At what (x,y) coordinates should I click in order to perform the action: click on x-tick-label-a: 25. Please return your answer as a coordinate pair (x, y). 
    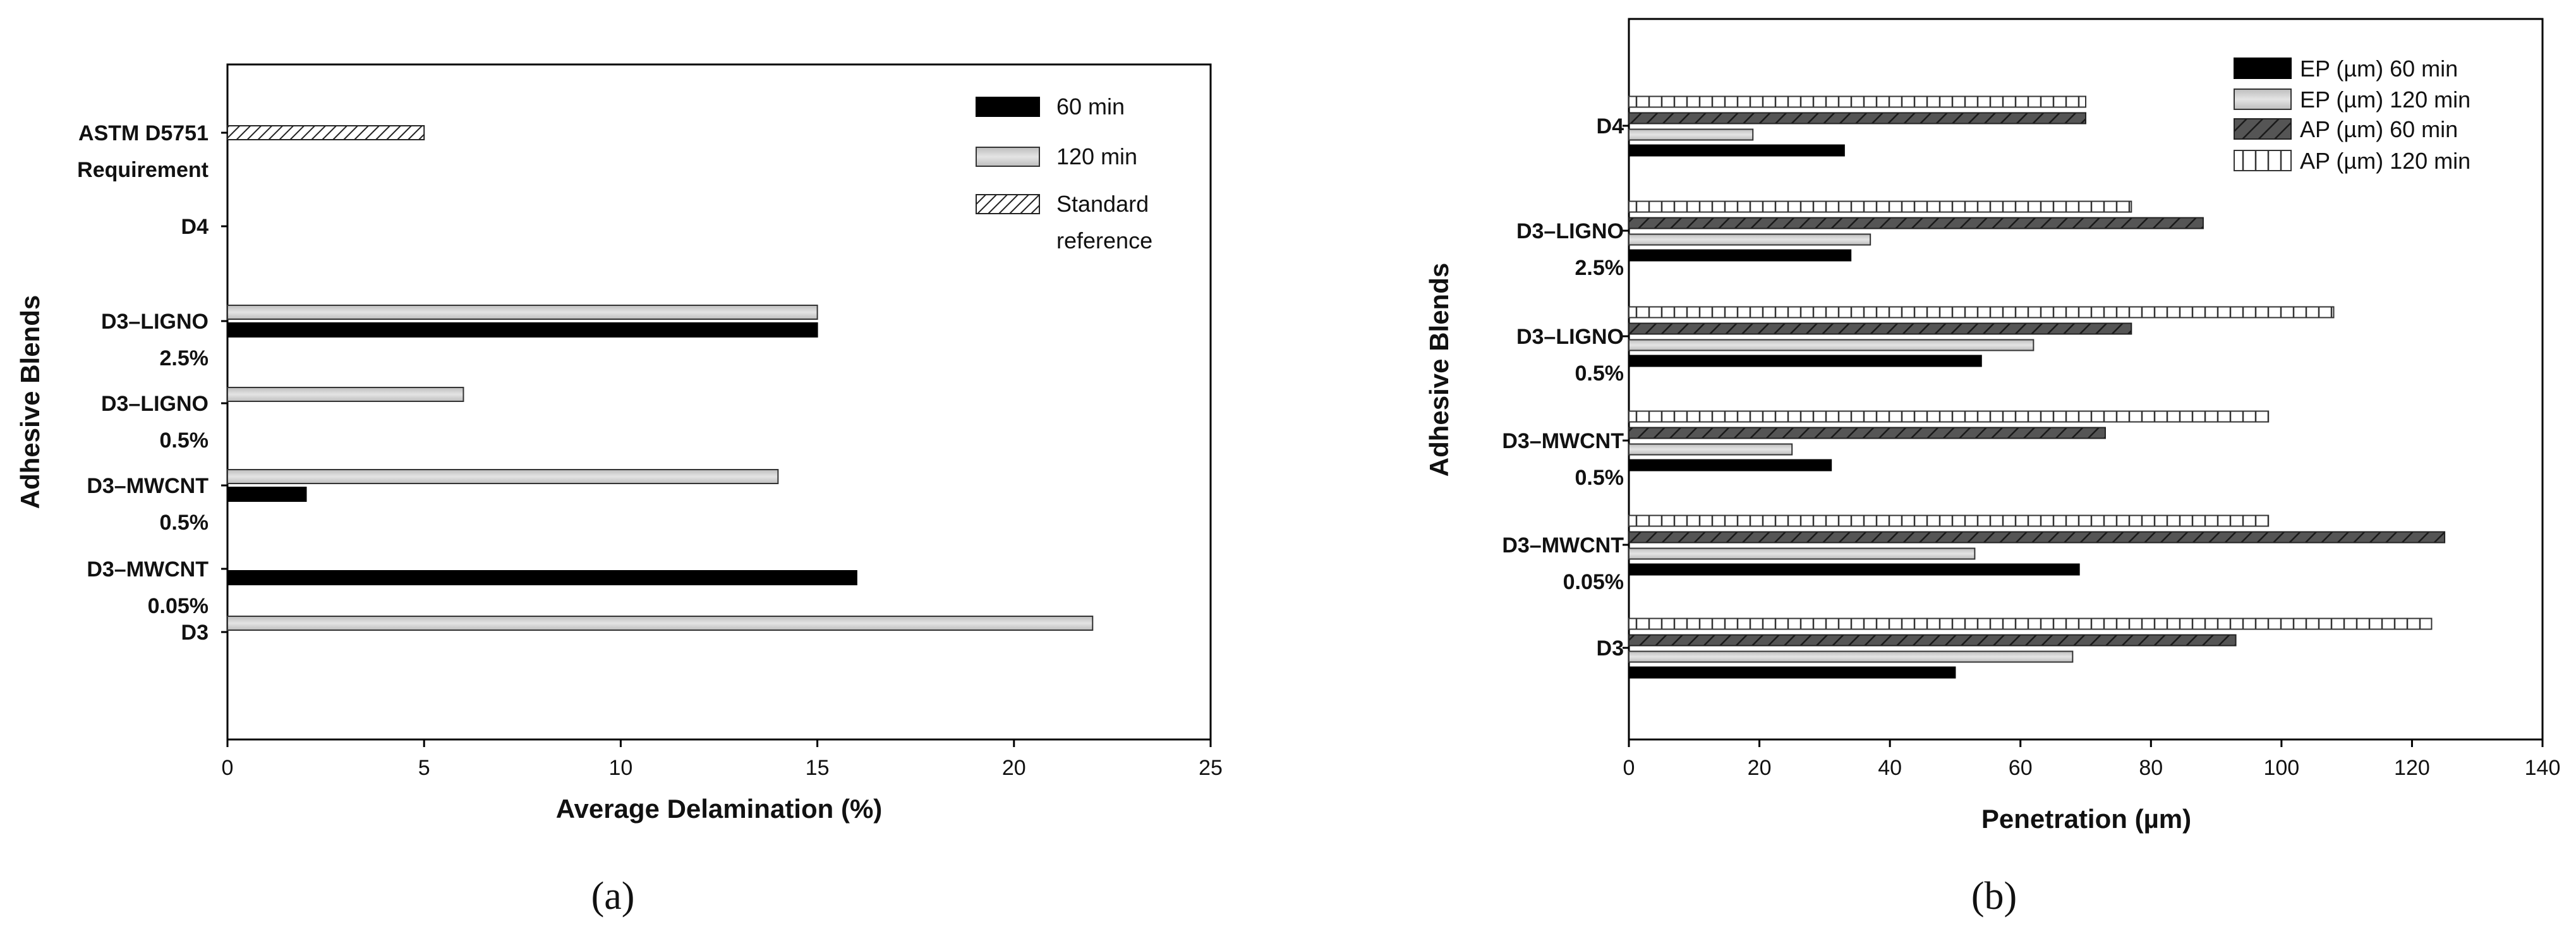
    Looking at the image, I should click on (1211, 768).